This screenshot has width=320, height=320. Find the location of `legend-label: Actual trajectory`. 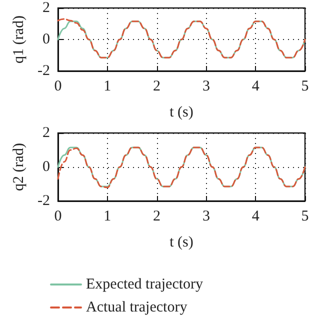

legend-label: Actual trajectory is located at coordinates (137, 308).